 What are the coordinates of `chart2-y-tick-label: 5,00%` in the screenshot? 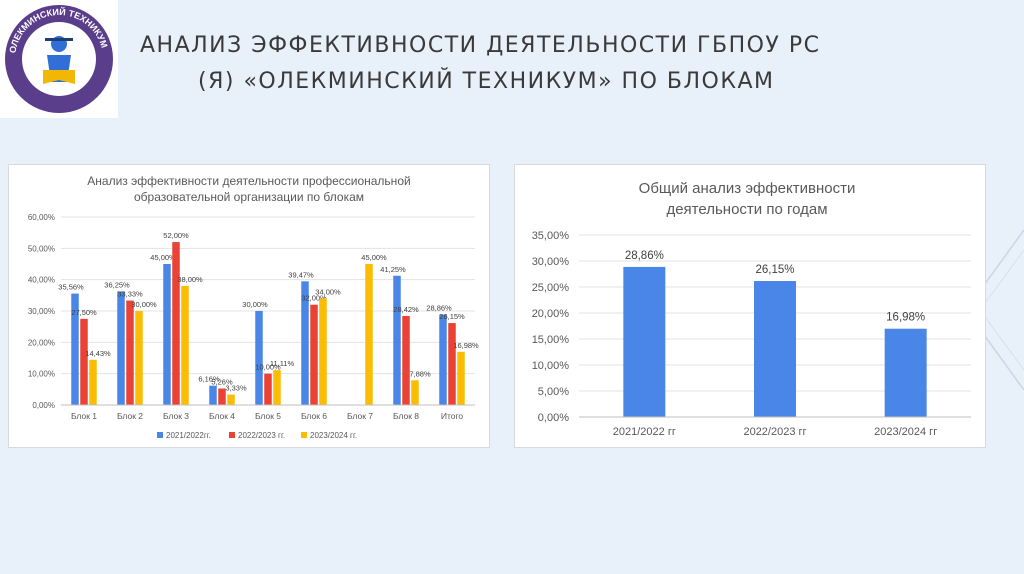 It's located at (553, 392).